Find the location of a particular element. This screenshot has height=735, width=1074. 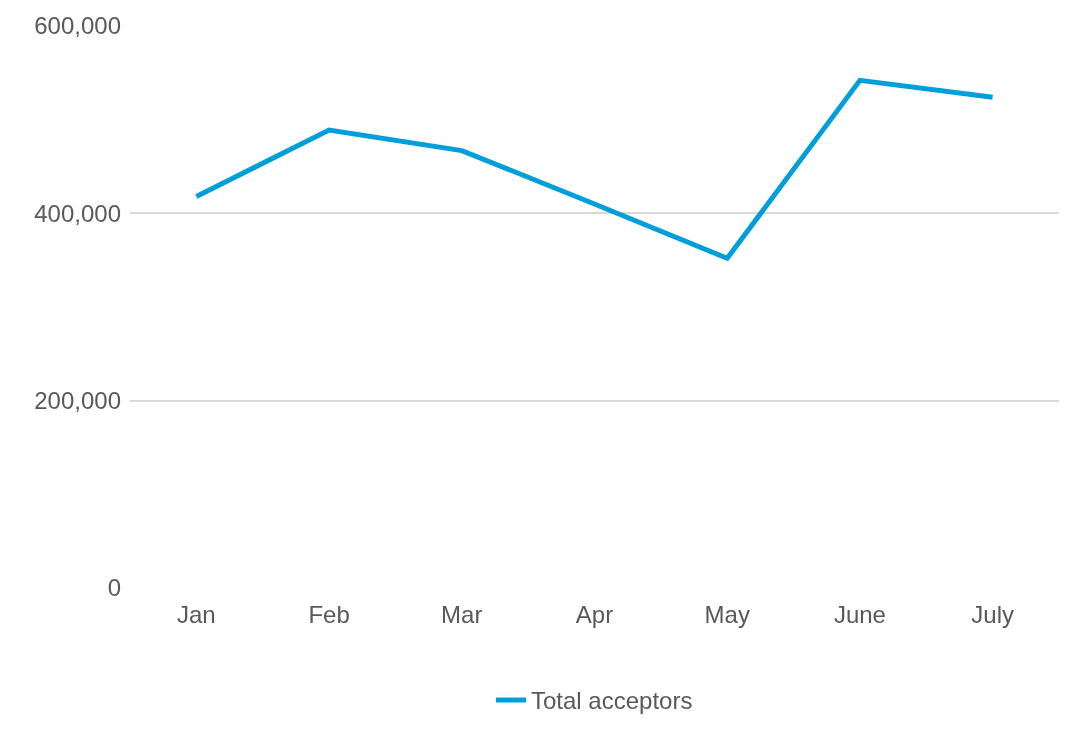

y-tick-label: 600,000 is located at coordinates (77, 26).